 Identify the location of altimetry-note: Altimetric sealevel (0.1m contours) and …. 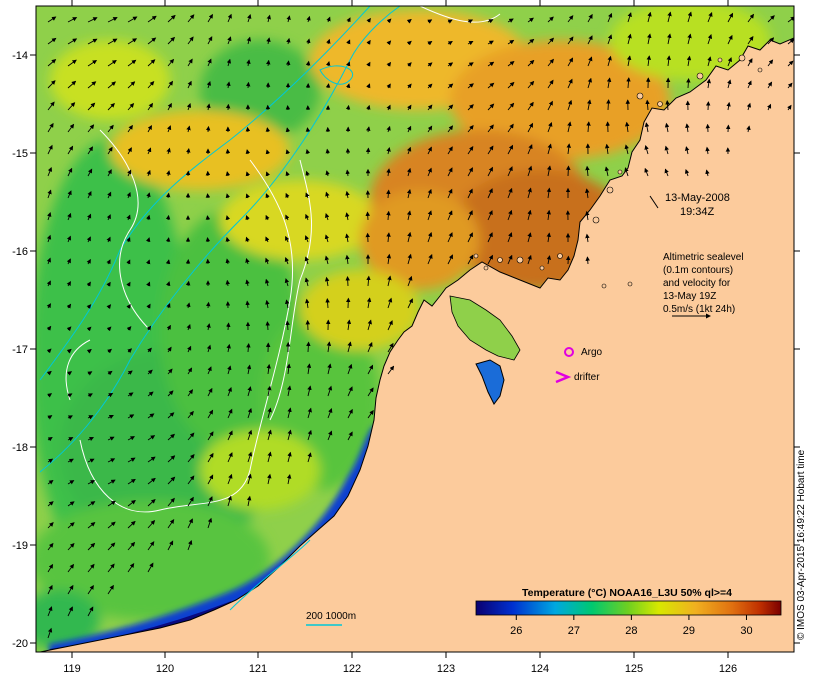
(703, 285).